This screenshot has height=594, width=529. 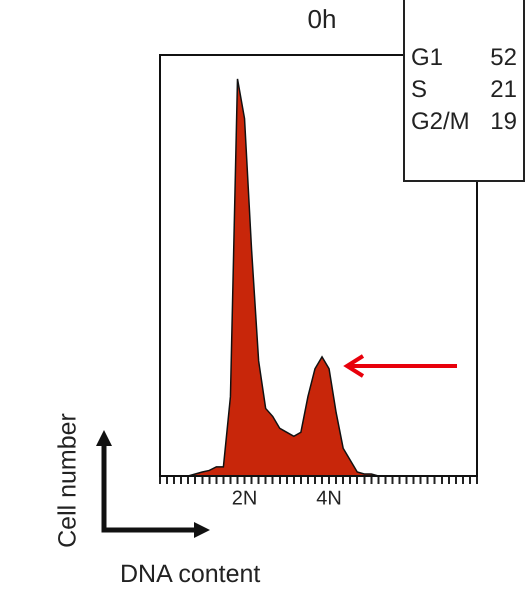 What do you see at coordinates (464, 91) in the screenshot?
I see `stats-table: G1 52 S 21 G2/M 19` at bounding box center [464, 91].